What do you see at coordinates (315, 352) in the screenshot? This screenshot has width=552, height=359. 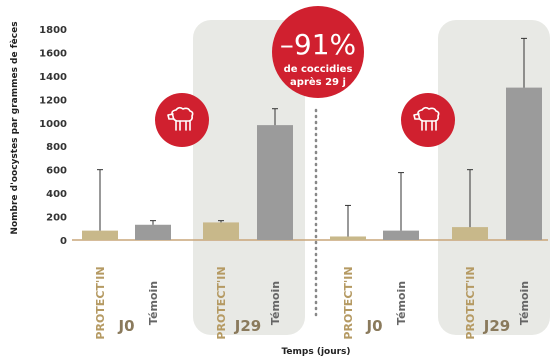 I see `x-axis-label: Temps (jours)` at bounding box center [315, 352].